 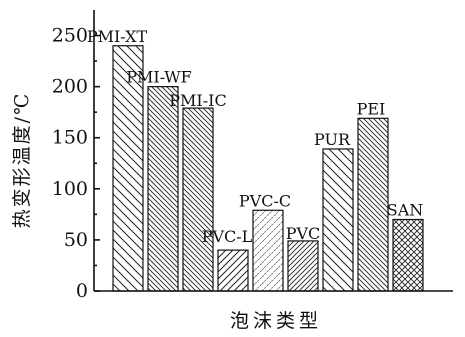 What do you see at coordinates (70, 189) in the screenshot?
I see `y-tick-label: 100` at bounding box center [70, 189].